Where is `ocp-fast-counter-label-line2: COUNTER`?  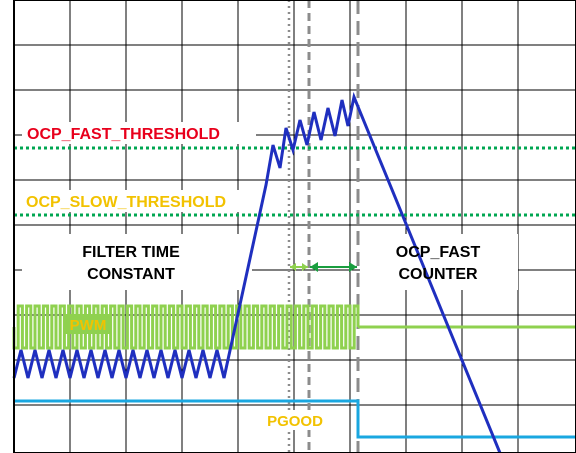 ocp-fast-counter-label-line2: COUNTER is located at coordinates (438, 274).